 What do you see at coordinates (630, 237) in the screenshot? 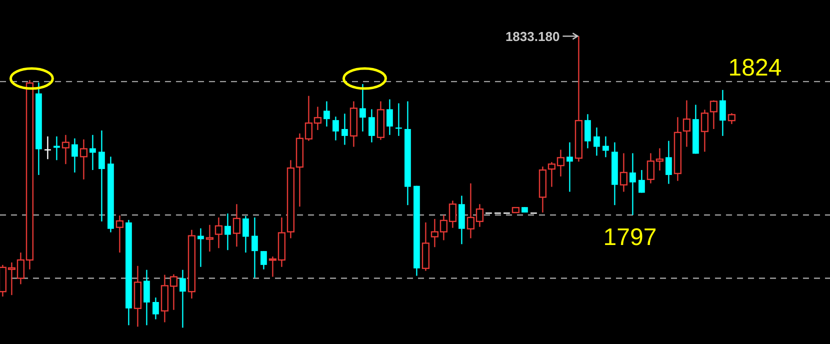
I see `ref-line-label: 1797` at bounding box center [630, 237].